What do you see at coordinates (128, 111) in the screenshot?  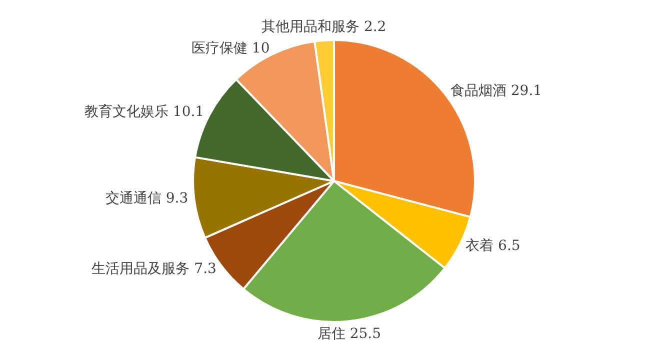 I see `slice-label: 教育文化娱乐` at bounding box center [128, 111].